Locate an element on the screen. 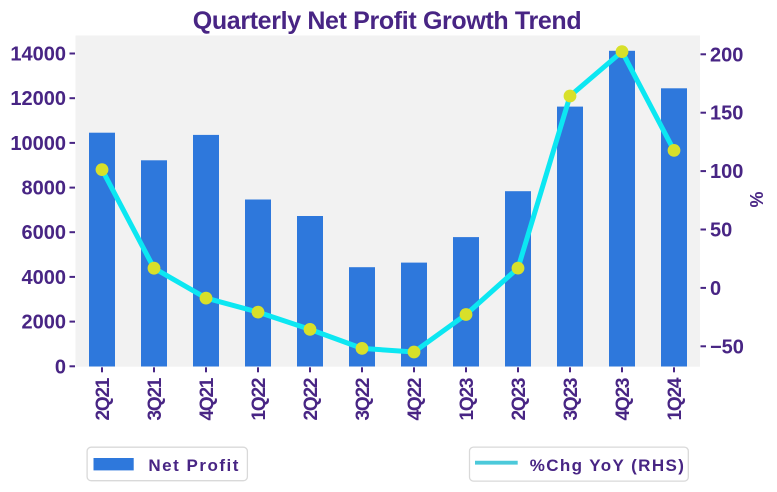 The height and width of the screenshot is (492, 777). svg-text: 3Q21 is located at coordinates (155, 398).